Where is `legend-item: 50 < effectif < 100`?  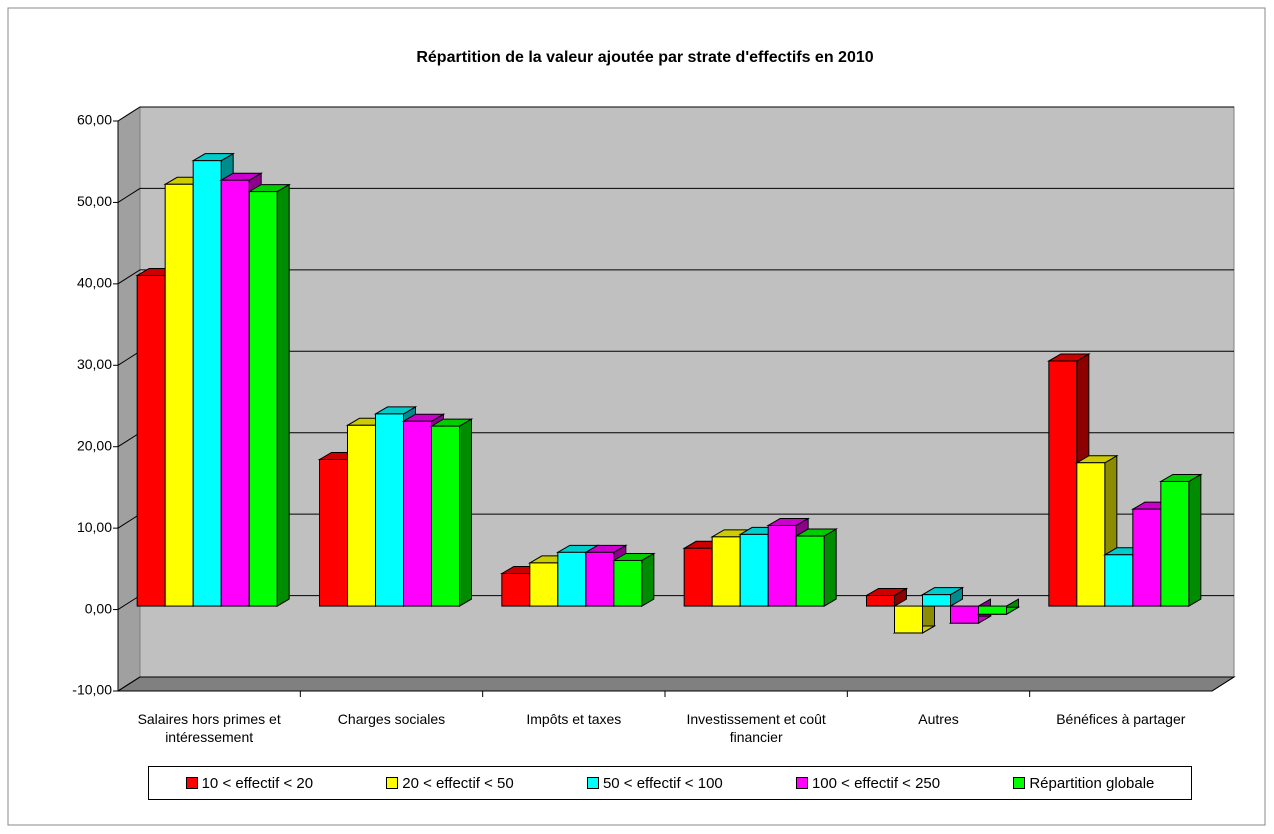 legend-item: 50 < effectif < 100 is located at coordinates (654, 783).